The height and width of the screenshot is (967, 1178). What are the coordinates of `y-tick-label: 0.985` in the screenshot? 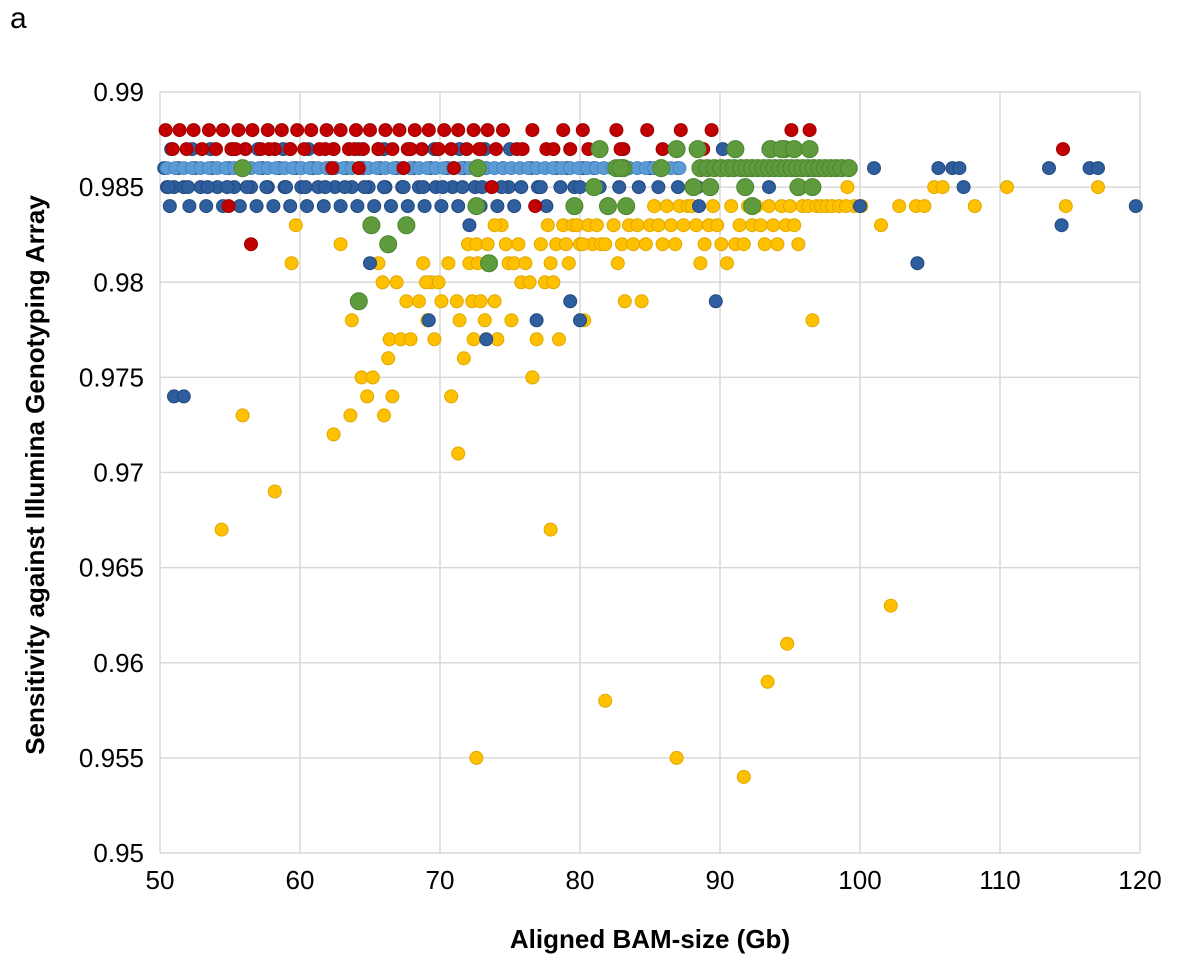 It's located at (111, 187).